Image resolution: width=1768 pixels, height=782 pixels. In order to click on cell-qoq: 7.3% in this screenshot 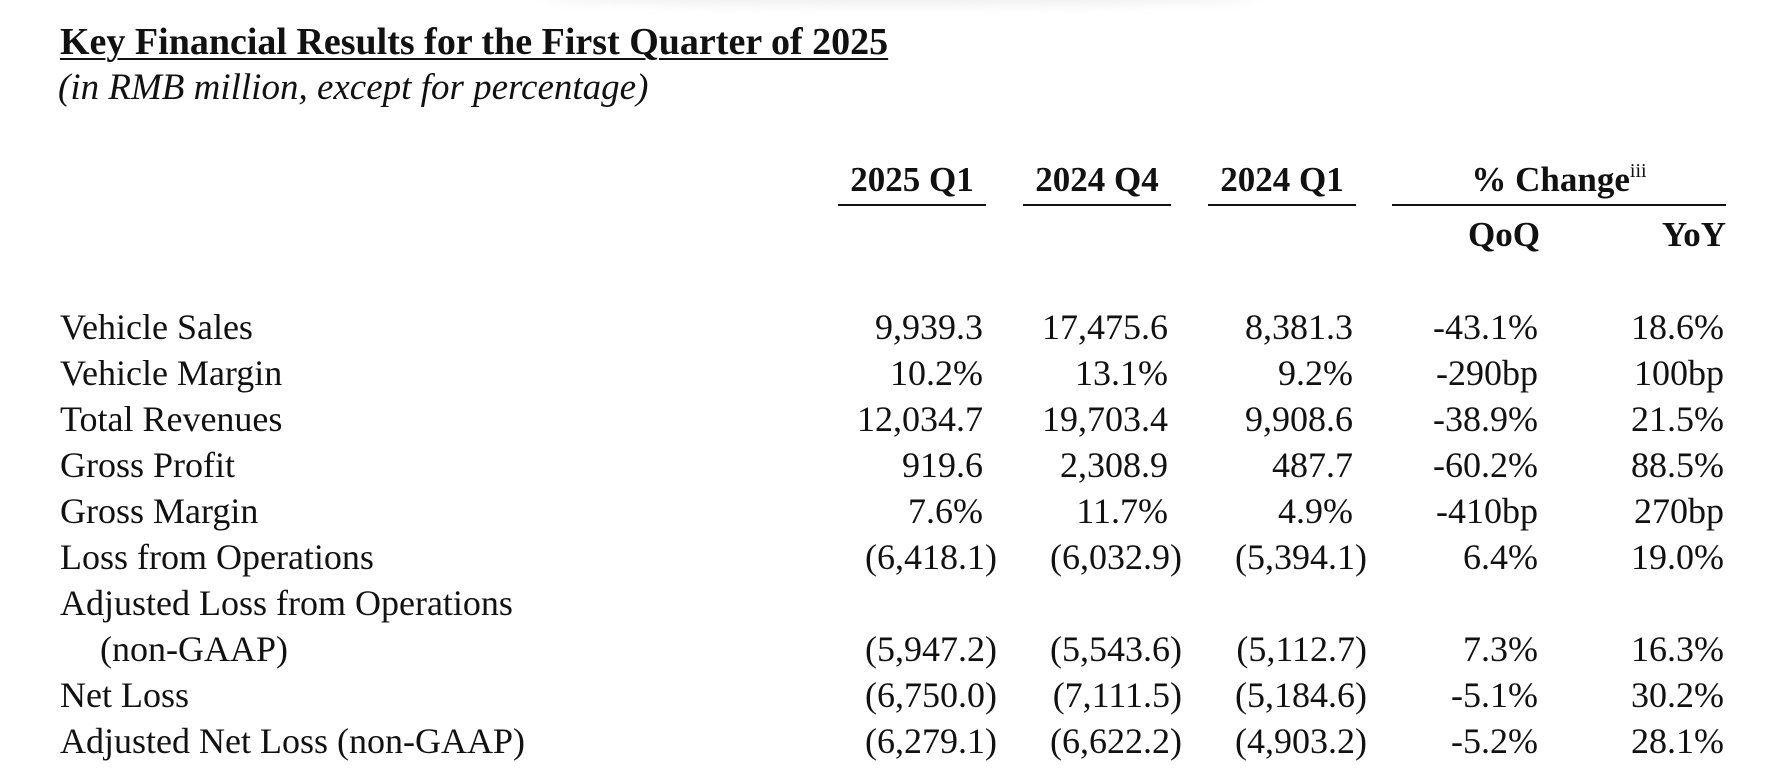, I will do `click(1500, 649)`.